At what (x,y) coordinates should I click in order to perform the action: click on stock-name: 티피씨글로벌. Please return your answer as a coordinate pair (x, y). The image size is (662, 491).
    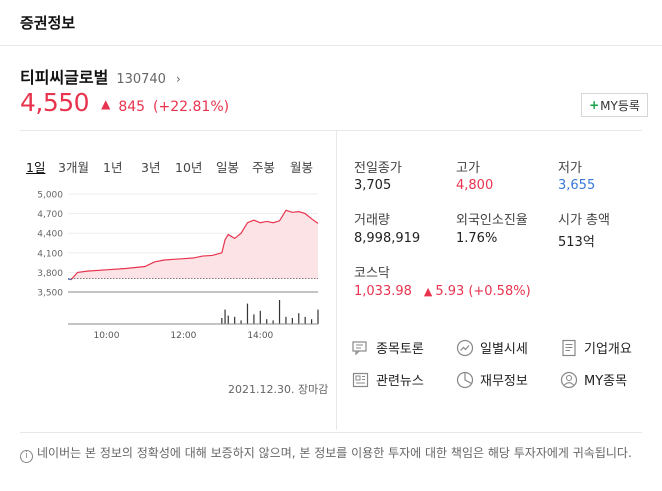
    Looking at the image, I should click on (64, 77).